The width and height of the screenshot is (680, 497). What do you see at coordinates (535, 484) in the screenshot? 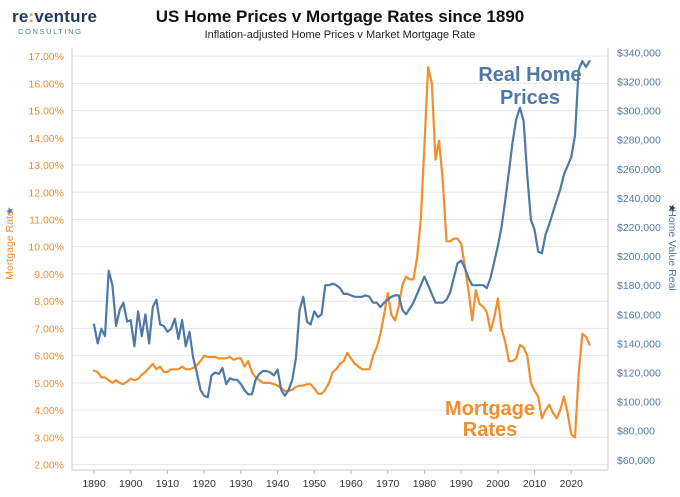
I see `x-tick-label: 2010` at bounding box center [535, 484].